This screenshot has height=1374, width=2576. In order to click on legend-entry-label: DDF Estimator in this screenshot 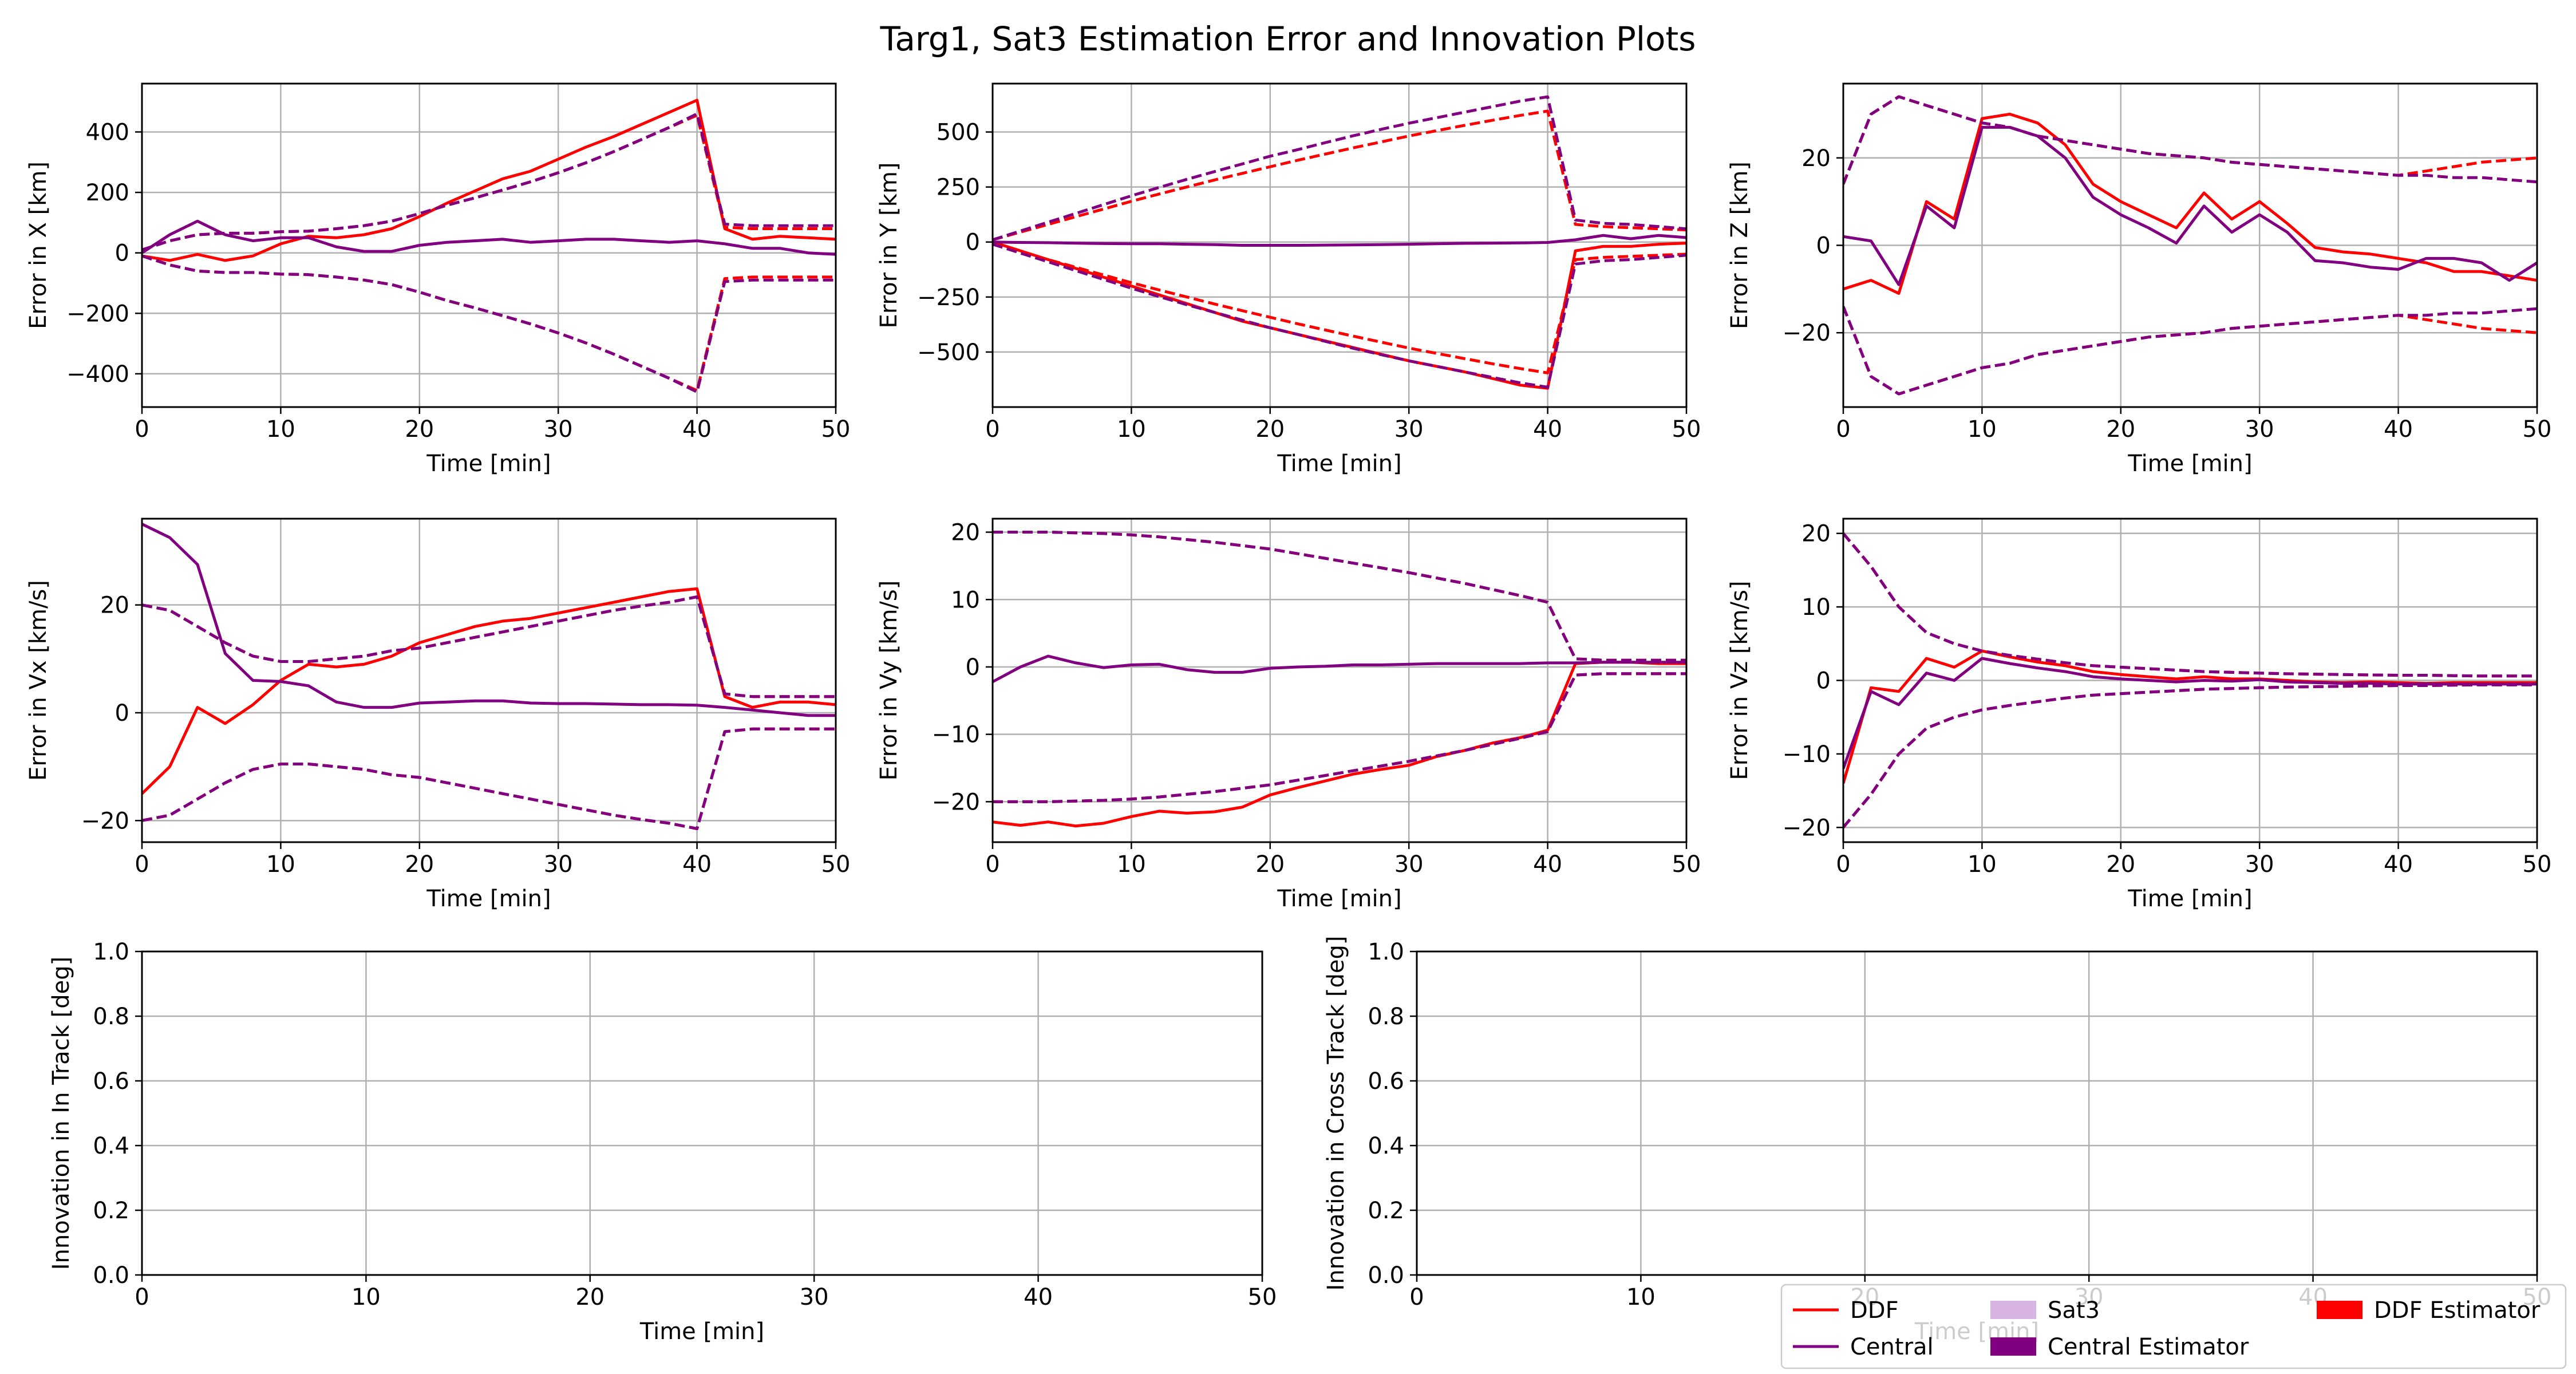, I will do `click(2457, 1311)`.